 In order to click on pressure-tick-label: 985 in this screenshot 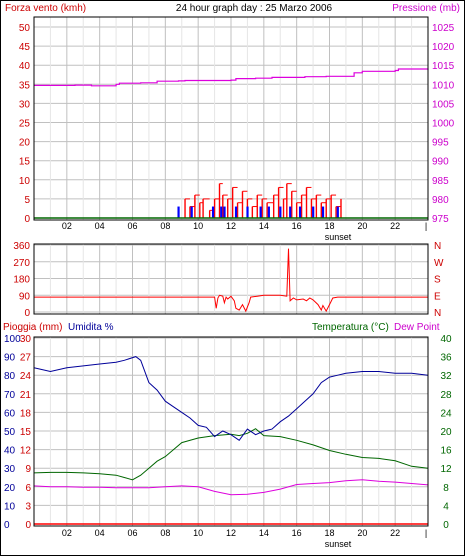, I will do `click(440, 181)`.